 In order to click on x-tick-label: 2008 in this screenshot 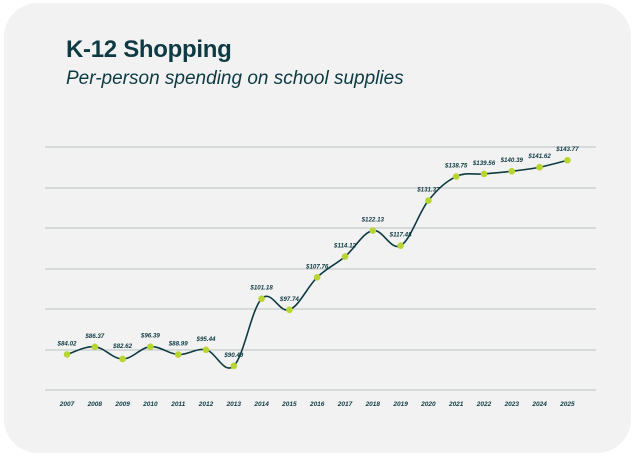, I will do `click(95, 404)`.